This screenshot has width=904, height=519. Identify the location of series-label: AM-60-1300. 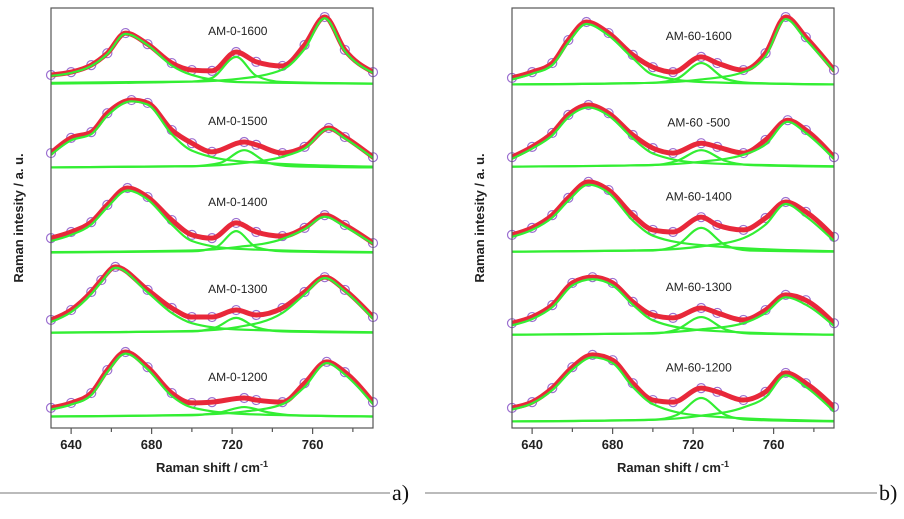
(699, 287).